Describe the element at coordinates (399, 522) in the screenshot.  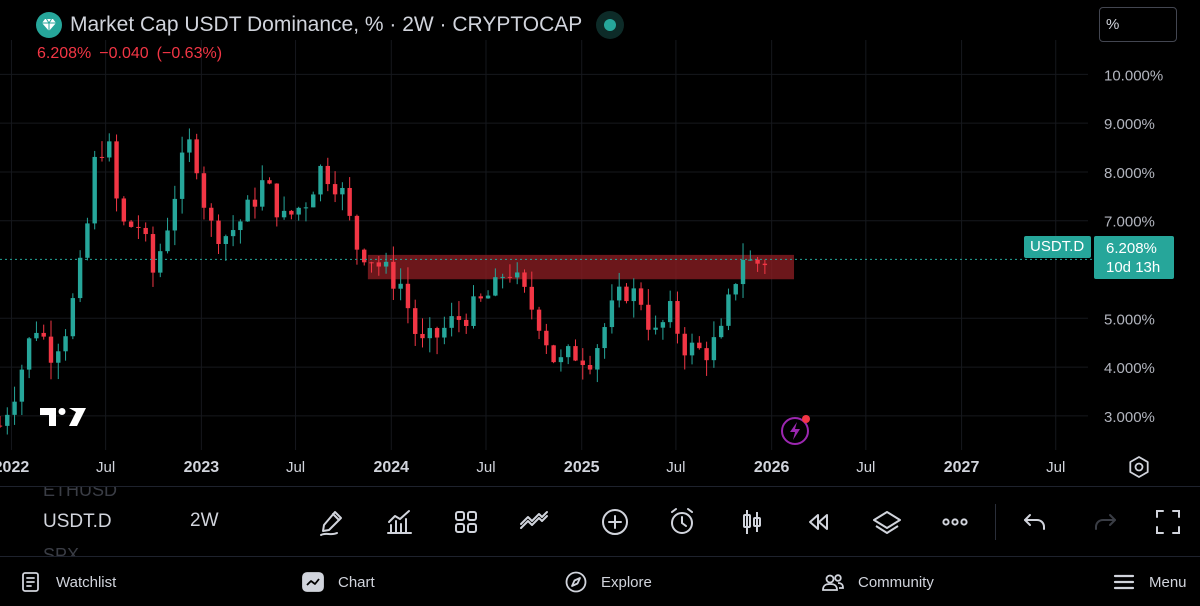
I see `indicators-icon` at that location.